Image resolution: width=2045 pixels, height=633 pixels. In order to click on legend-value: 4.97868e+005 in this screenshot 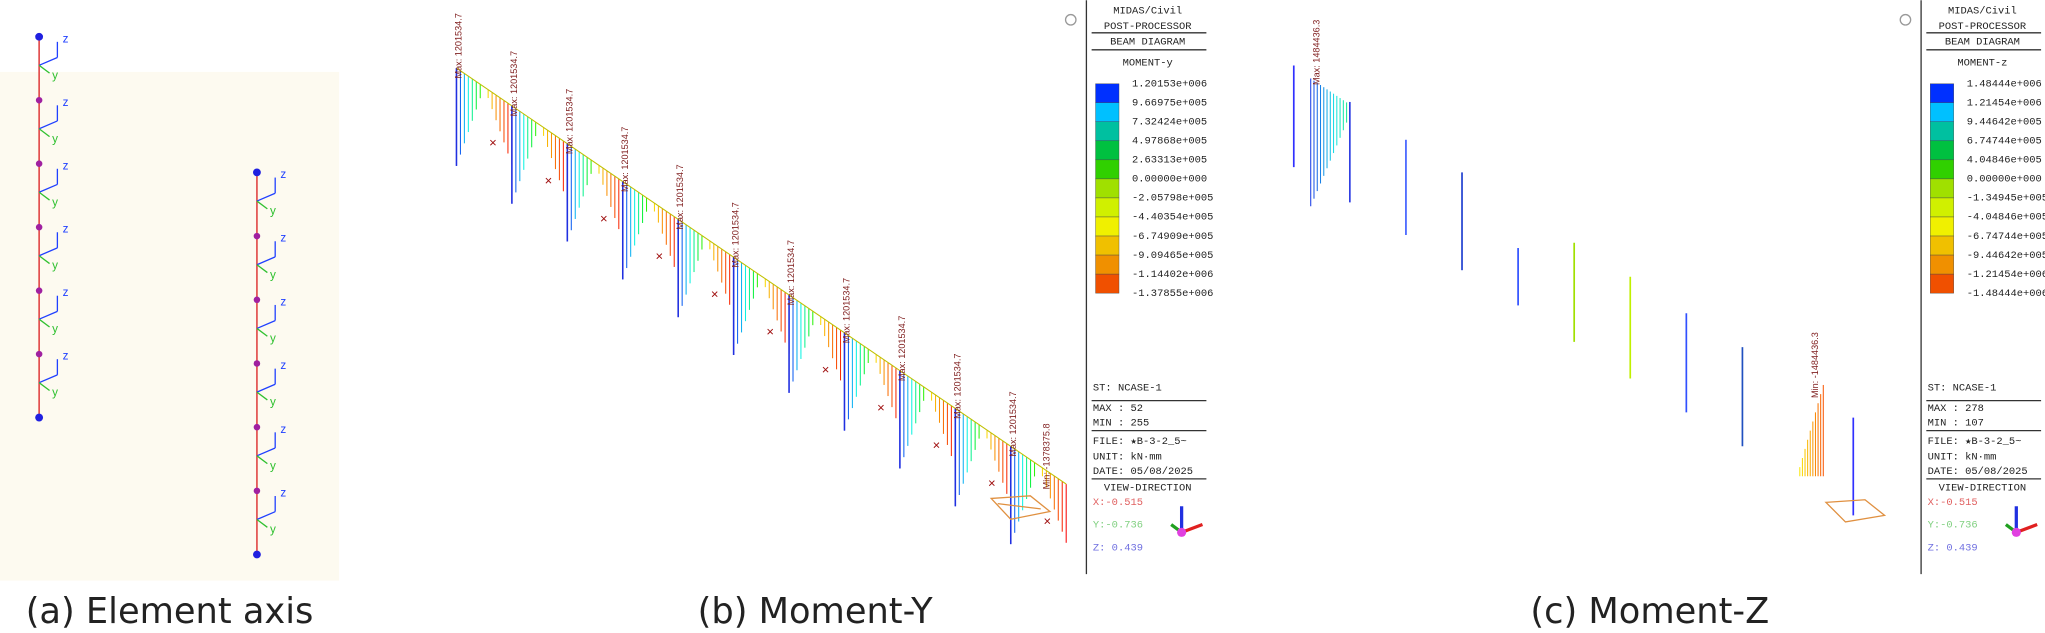, I will do `click(1169, 142)`.